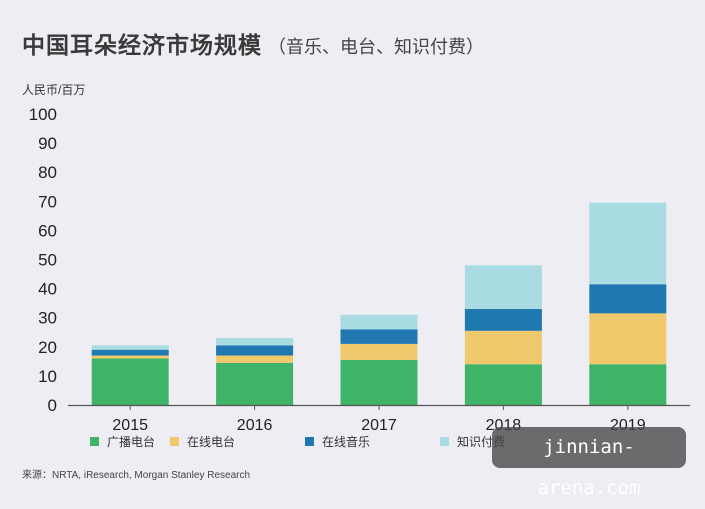 The height and width of the screenshot is (509, 705). Describe the element at coordinates (47, 260) in the screenshot. I see `y-tick-label: 50` at that location.